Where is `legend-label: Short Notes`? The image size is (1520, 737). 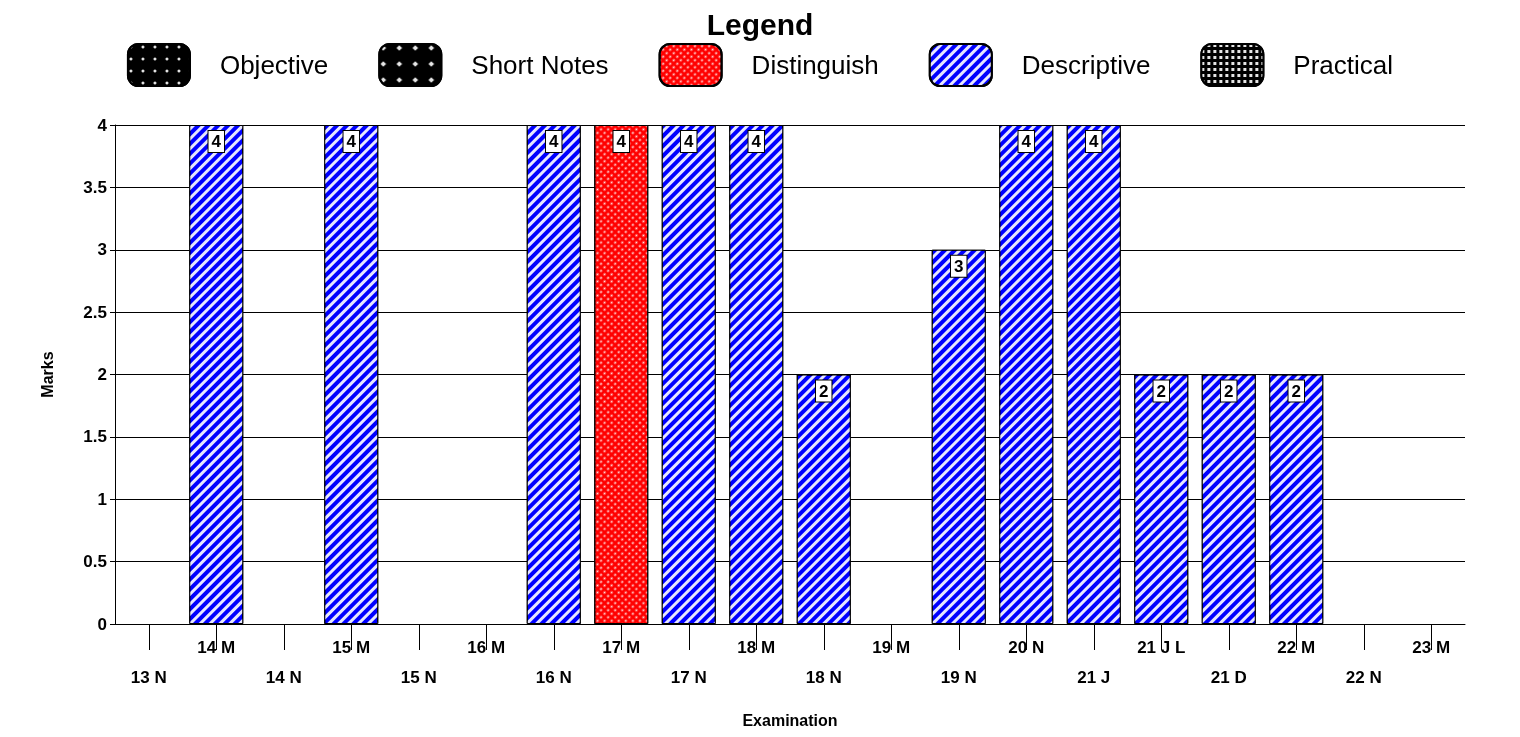 legend-label: Short Notes is located at coordinates (540, 65).